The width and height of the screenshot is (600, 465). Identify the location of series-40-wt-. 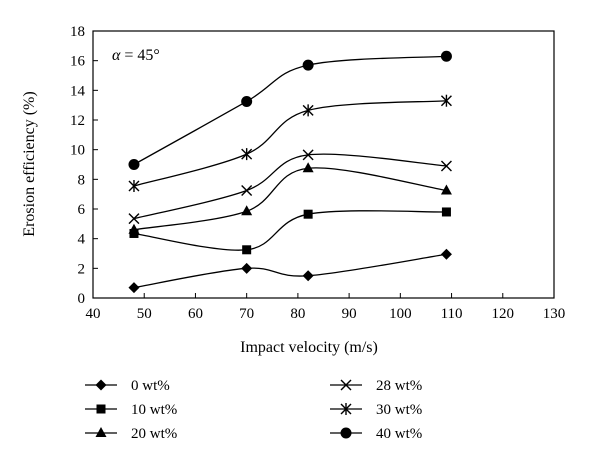
(290, 110).